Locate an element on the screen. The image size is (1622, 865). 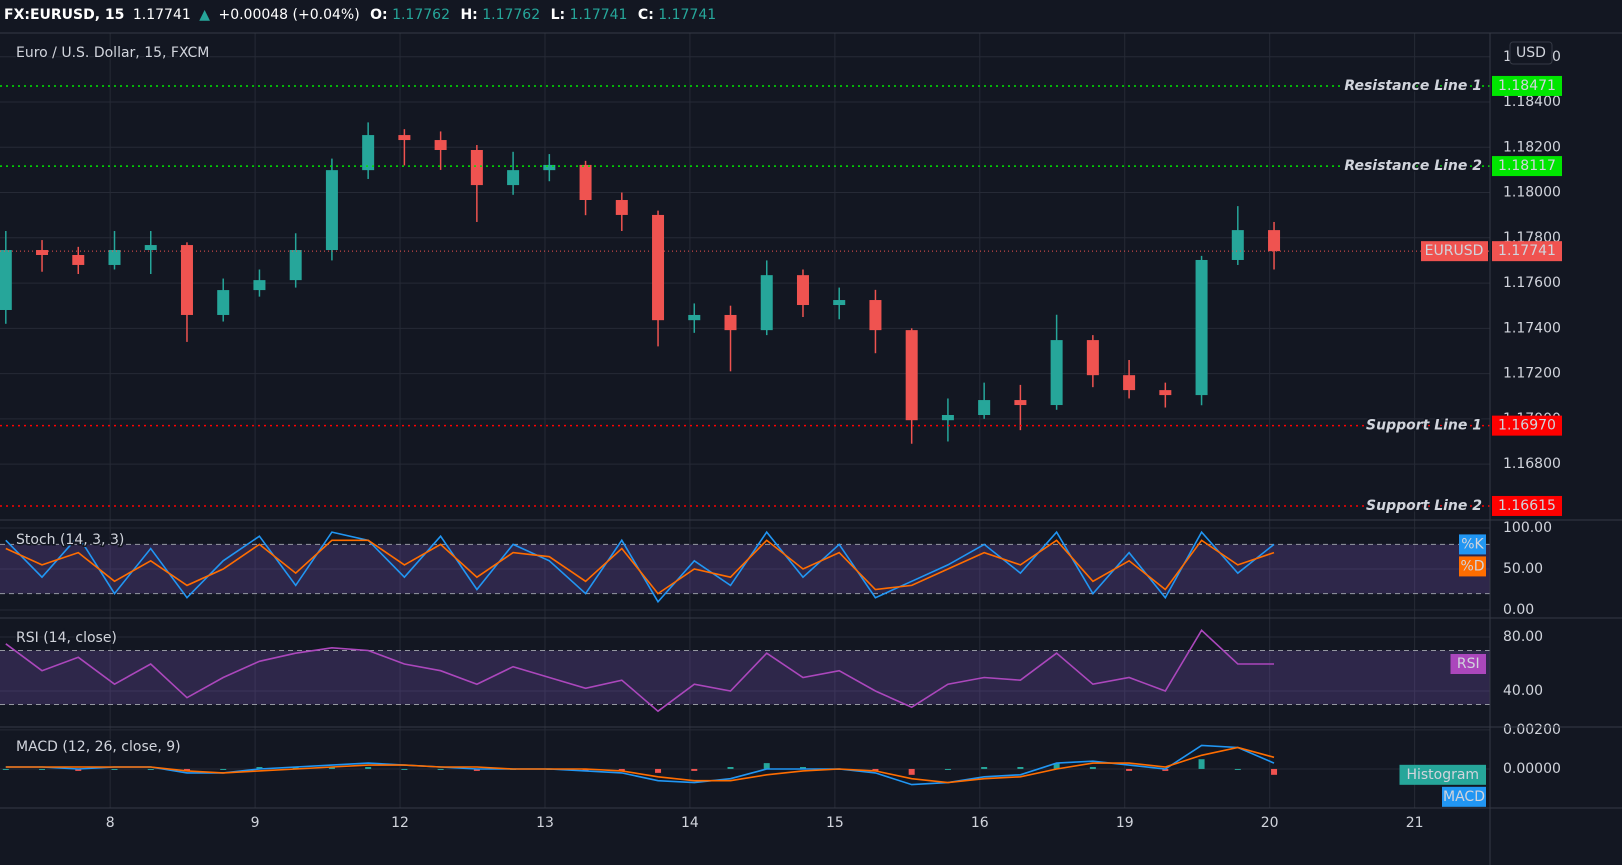
y-tick-label: 0.00000 is located at coordinates (1532, 769).